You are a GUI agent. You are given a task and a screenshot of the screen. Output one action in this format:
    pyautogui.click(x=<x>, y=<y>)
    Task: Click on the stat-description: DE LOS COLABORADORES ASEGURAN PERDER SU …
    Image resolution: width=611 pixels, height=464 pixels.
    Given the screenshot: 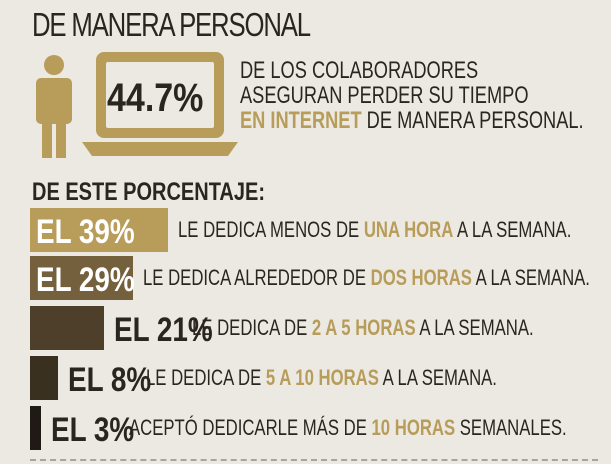 What is the action you would take?
    pyautogui.click(x=412, y=95)
    